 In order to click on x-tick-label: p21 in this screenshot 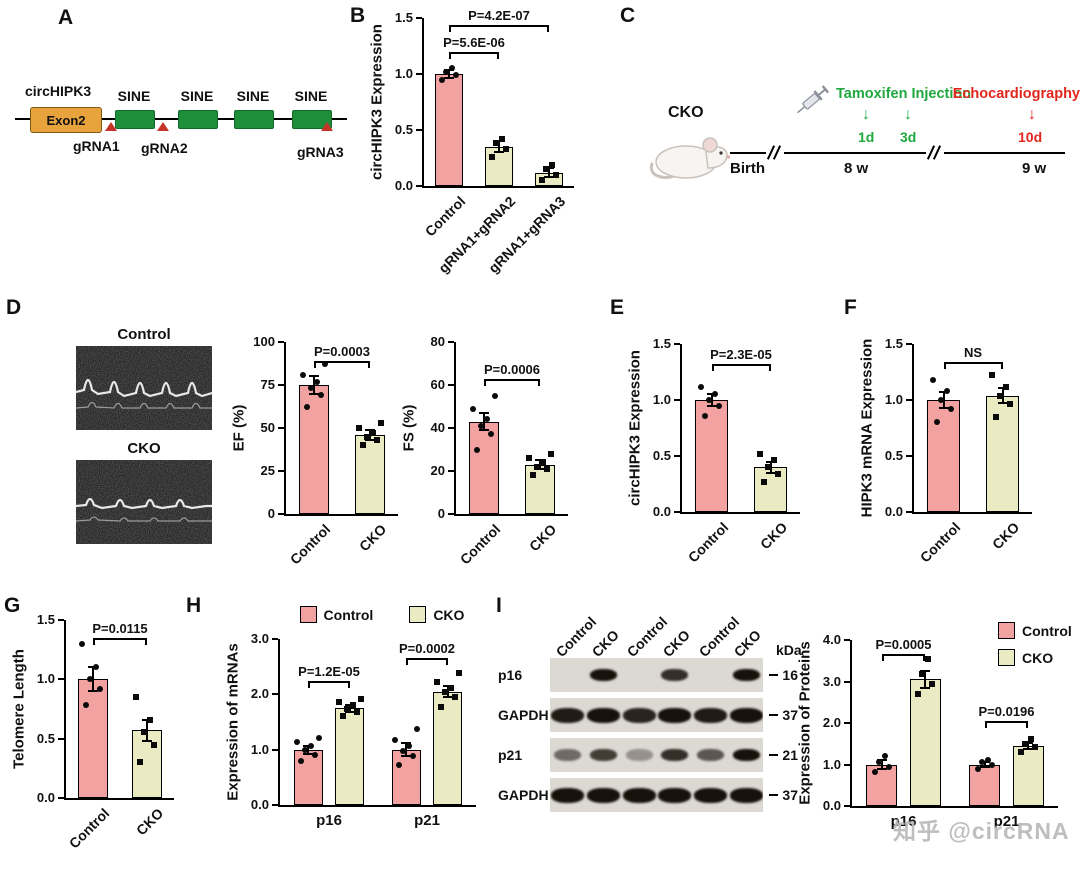, I will do `click(1006, 821)`.